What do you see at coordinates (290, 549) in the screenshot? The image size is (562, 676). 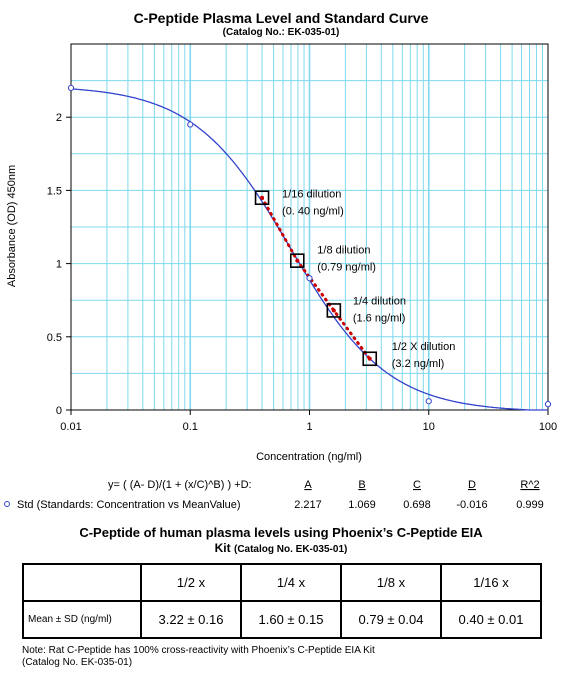 I see `table-subtitle-catalog: (Catalog No. EK-035-01)` at bounding box center [290, 549].